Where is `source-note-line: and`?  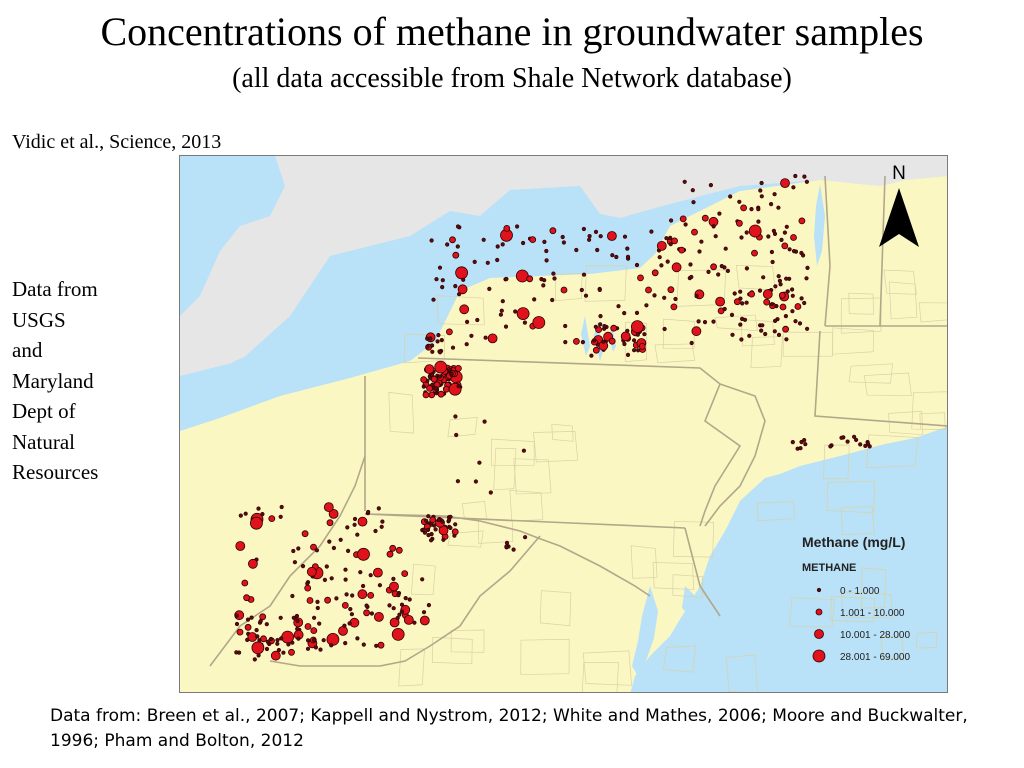 source-note-line: and is located at coordinates (27, 350).